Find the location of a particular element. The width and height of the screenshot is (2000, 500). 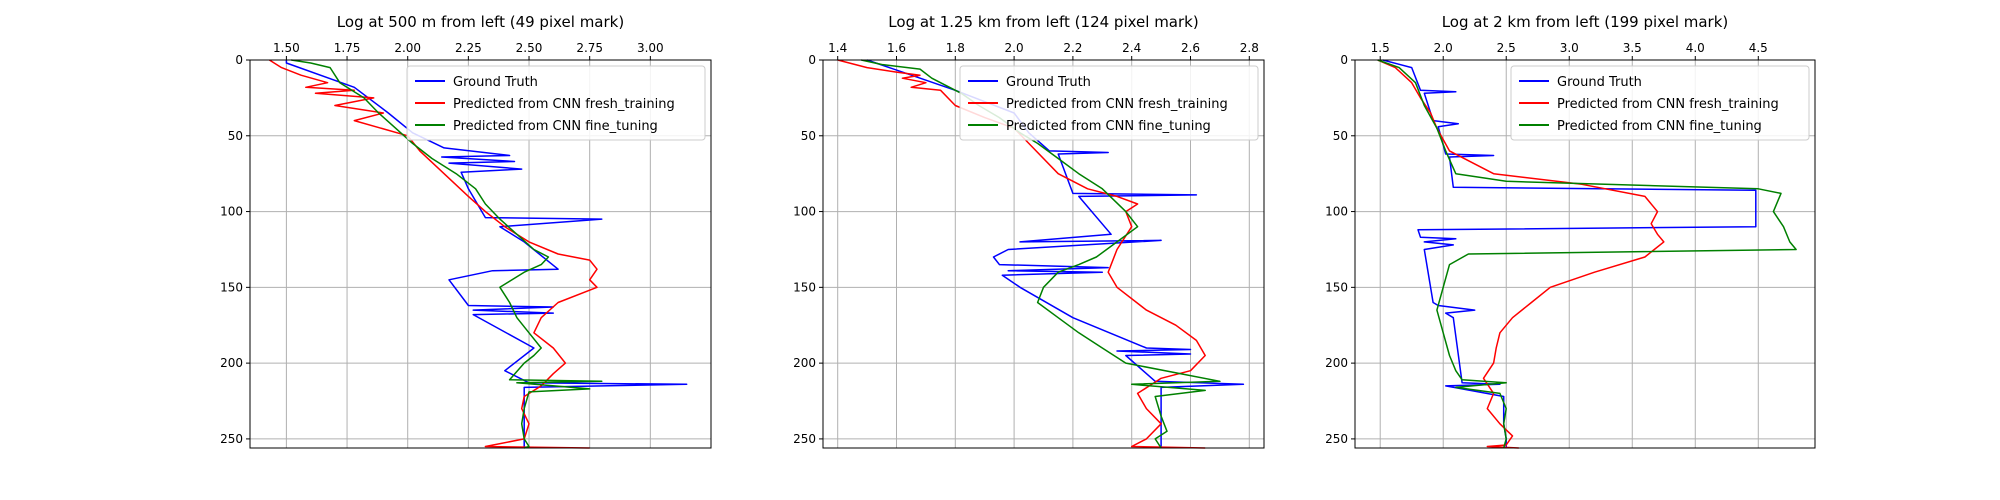

x-tick-label: 2.75 is located at coordinates (589, 48).